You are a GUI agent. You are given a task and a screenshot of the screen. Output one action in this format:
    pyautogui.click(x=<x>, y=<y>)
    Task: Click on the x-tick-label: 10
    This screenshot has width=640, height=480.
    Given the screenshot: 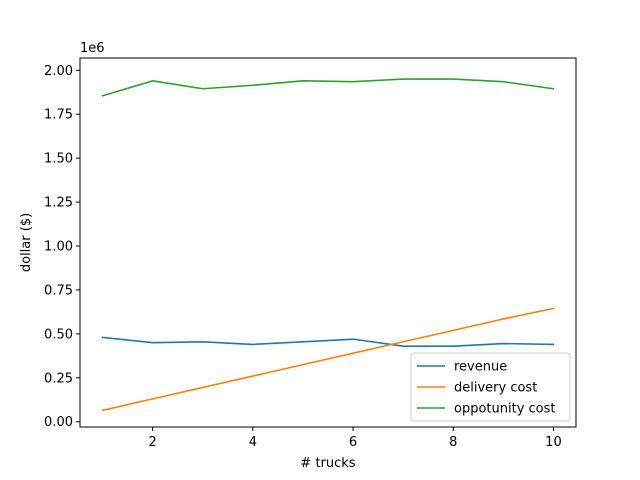 What is the action you would take?
    pyautogui.click(x=553, y=442)
    